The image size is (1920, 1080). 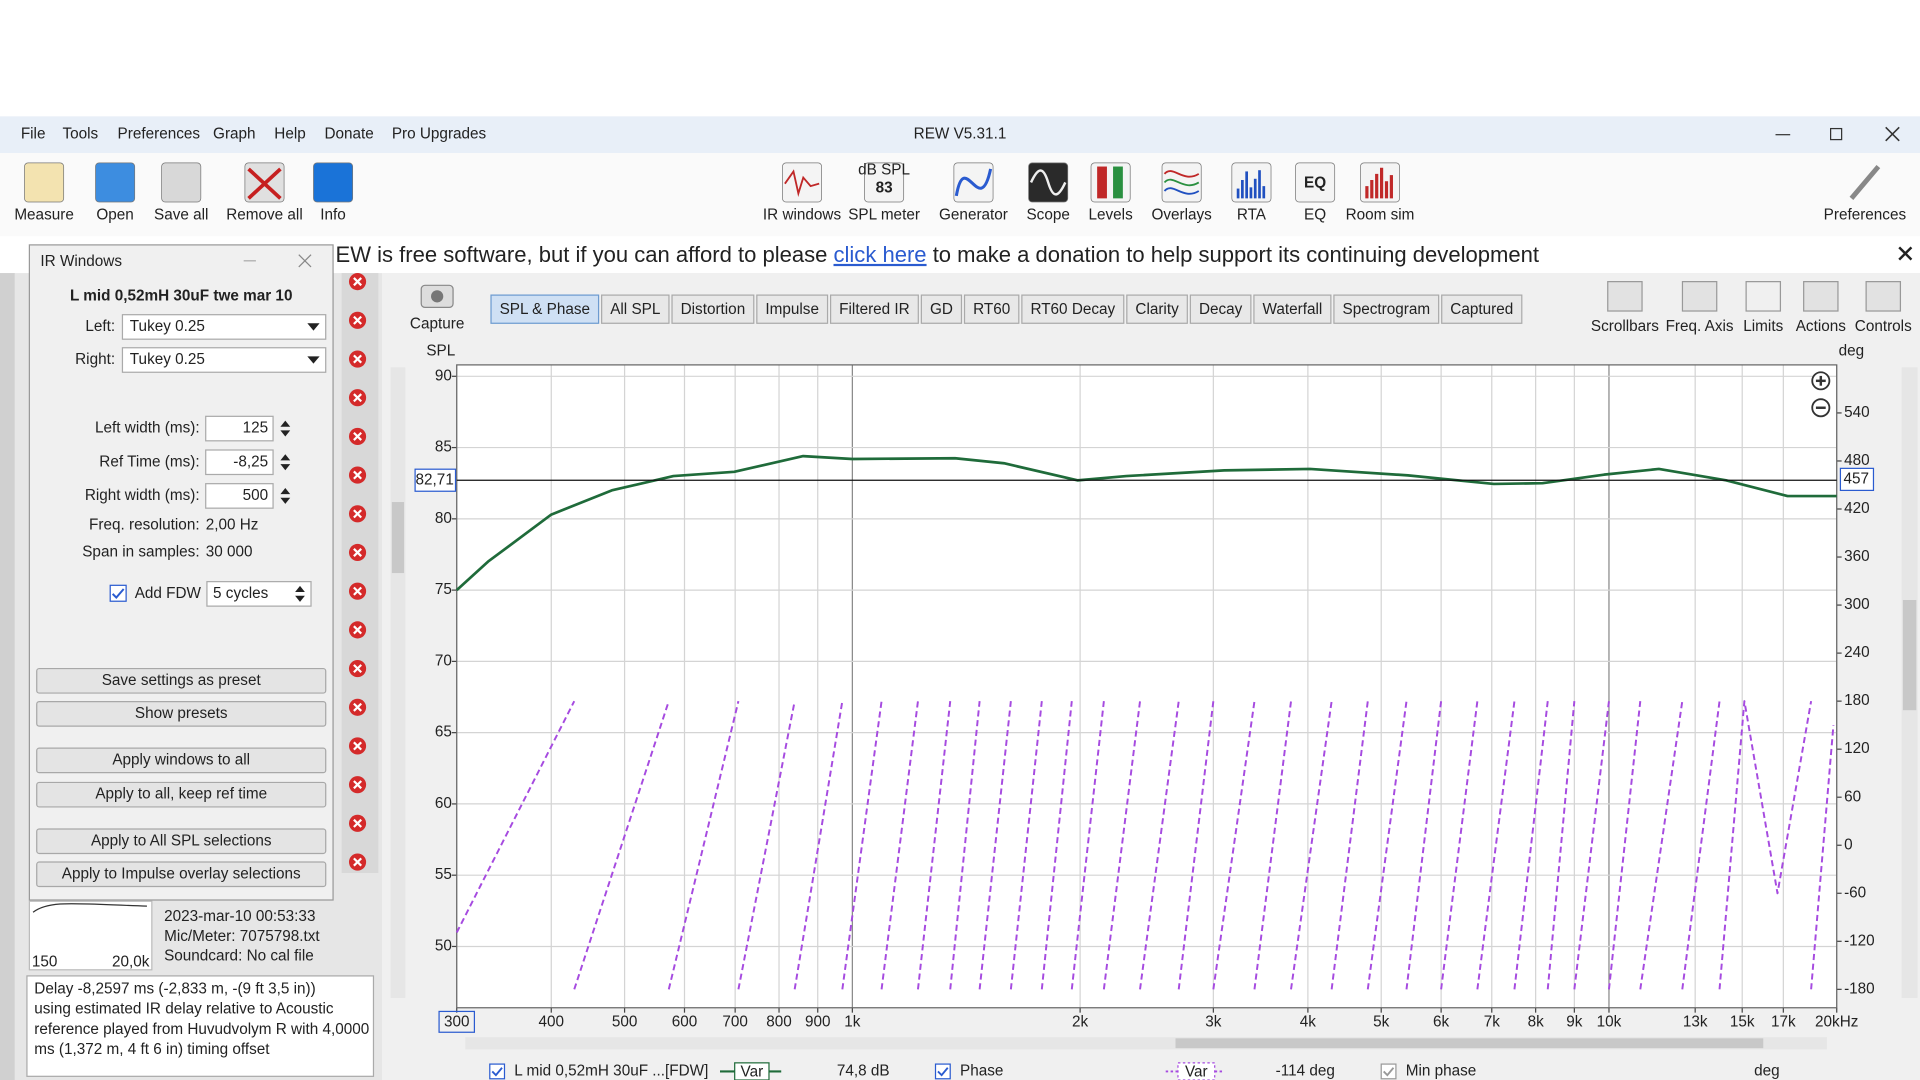 I want to click on graph-tab-label: Distortion, so click(x=713, y=309).